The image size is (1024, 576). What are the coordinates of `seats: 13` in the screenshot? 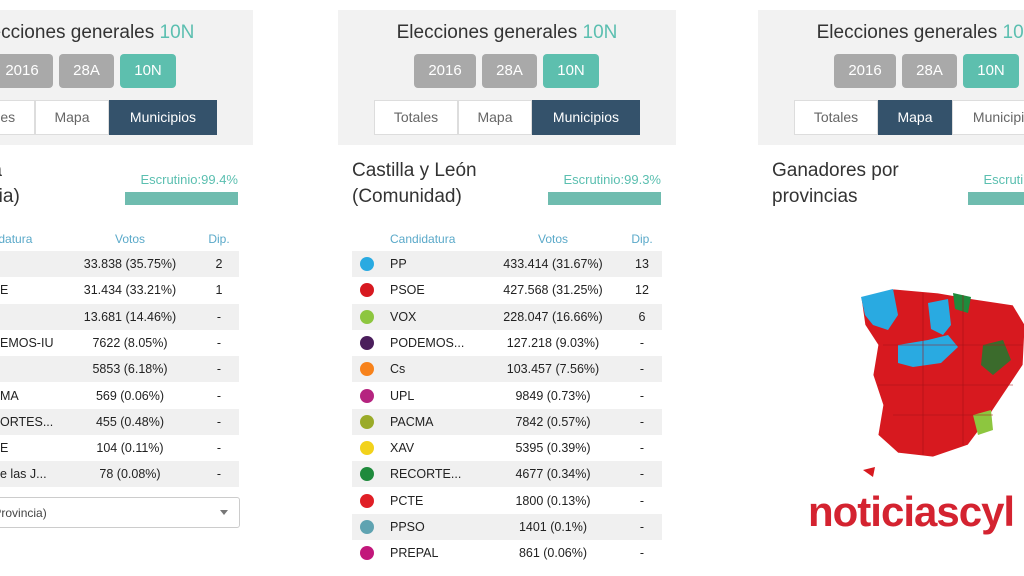 It's located at (642, 264).